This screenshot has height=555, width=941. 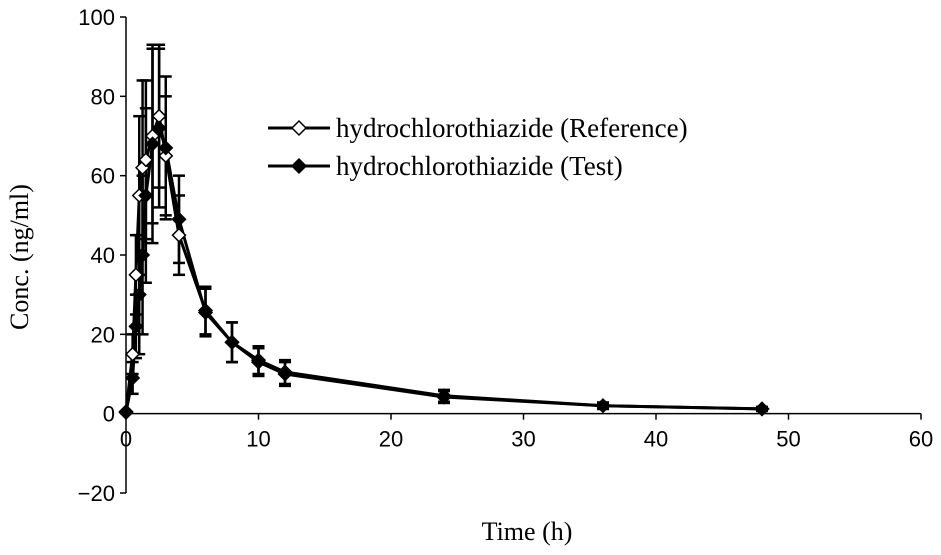 I want to click on x-axis-title: Time (h), so click(x=527, y=531).